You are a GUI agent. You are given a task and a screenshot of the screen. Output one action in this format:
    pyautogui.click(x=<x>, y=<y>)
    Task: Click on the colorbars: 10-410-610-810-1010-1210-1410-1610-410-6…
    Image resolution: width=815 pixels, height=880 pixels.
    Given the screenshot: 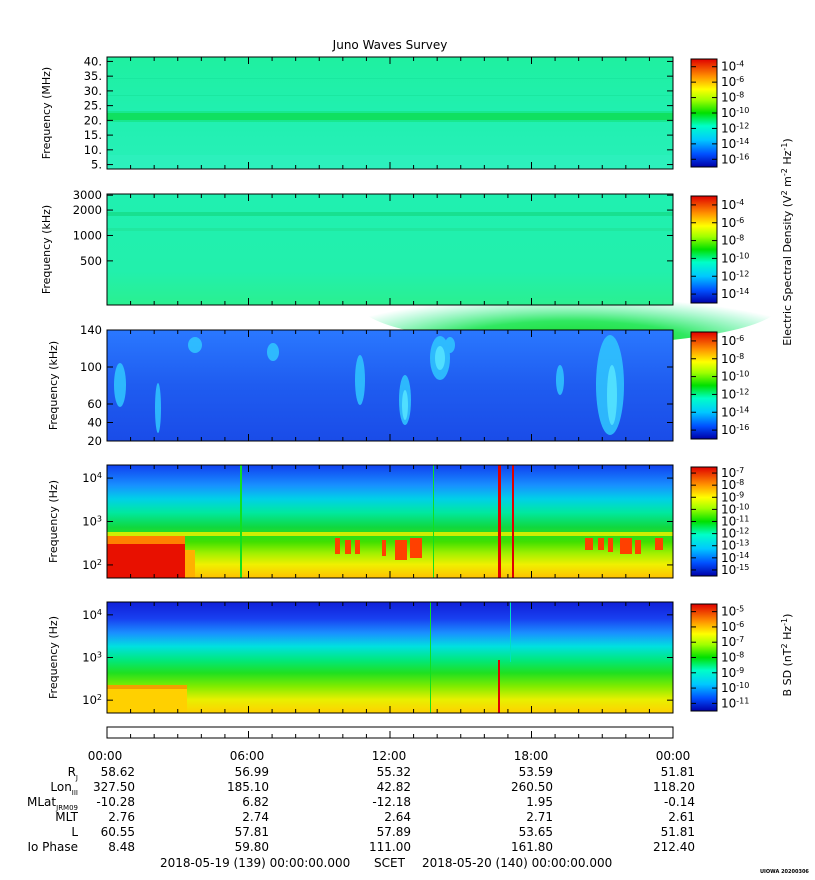 What is the action you would take?
    pyautogui.click(x=719, y=385)
    